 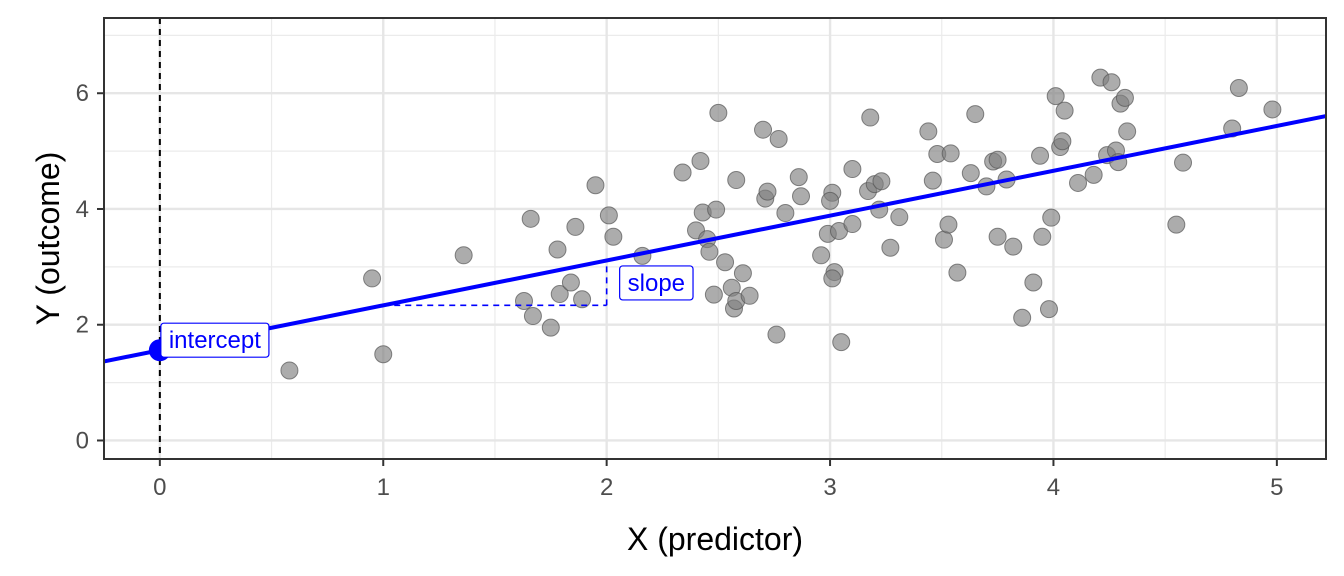 I want to click on x-axis: 0 1 2 3 4 5, so click(x=718, y=480).